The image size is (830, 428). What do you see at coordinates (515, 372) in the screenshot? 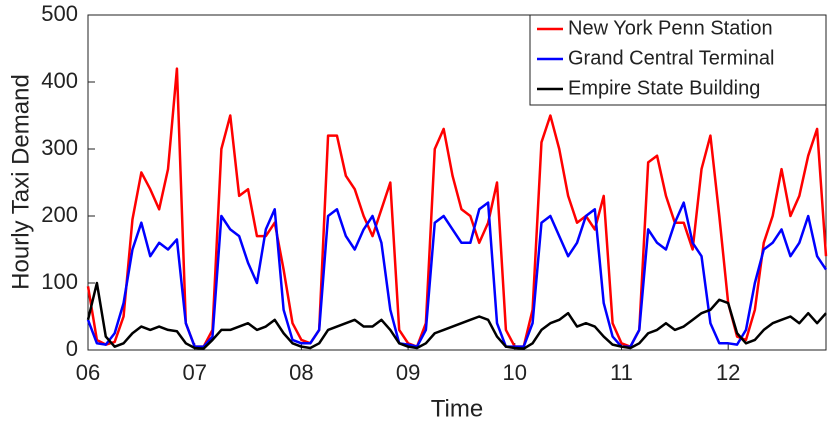
I see `x-tick-label: 10` at bounding box center [515, 372].